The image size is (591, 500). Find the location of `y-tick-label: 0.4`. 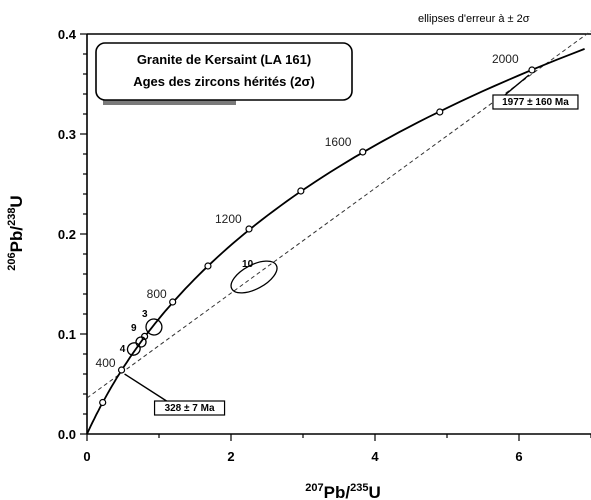

y-tick-label: 0.4 is located at coordinates (67, 34).